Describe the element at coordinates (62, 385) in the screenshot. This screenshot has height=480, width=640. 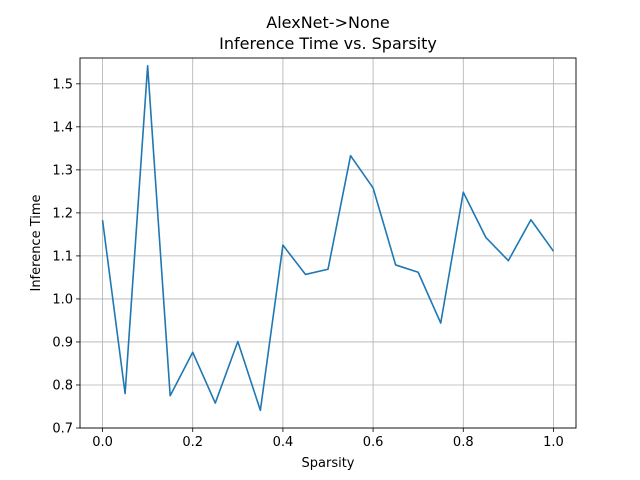
I see `y-tick-label: 0.8` at that location.